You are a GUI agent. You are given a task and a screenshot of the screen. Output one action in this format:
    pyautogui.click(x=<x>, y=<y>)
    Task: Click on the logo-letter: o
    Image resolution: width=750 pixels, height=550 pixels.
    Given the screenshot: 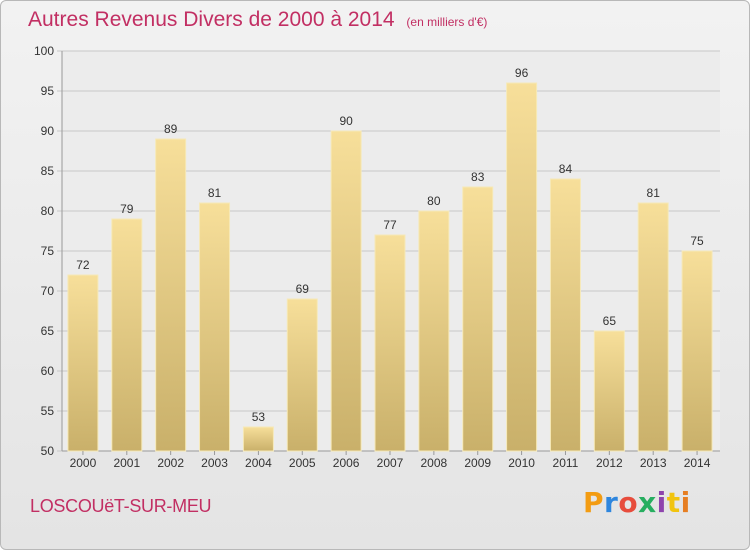 What is the action you would take?
    pyautogui.click(x=628, y=502)
    